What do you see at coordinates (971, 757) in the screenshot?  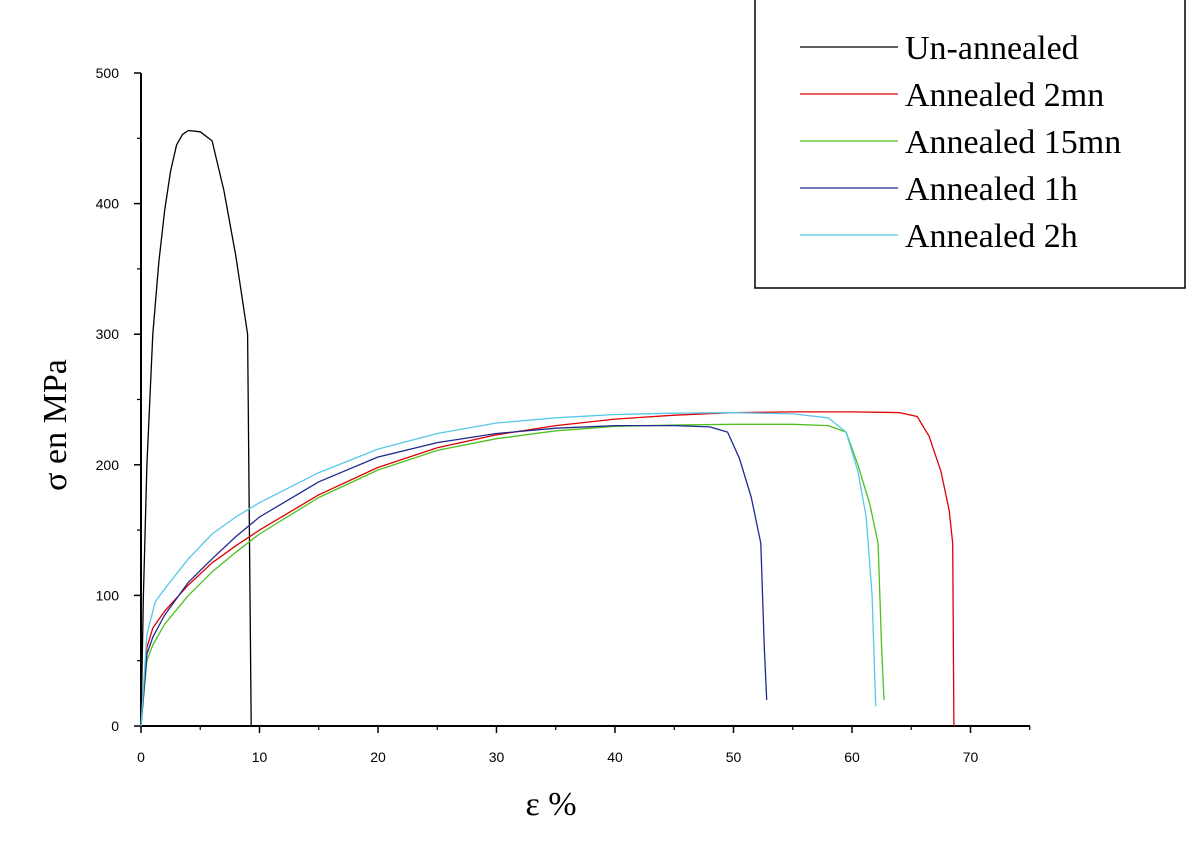 I see `x-tick-label: 70` at bounding box center [971, 757].